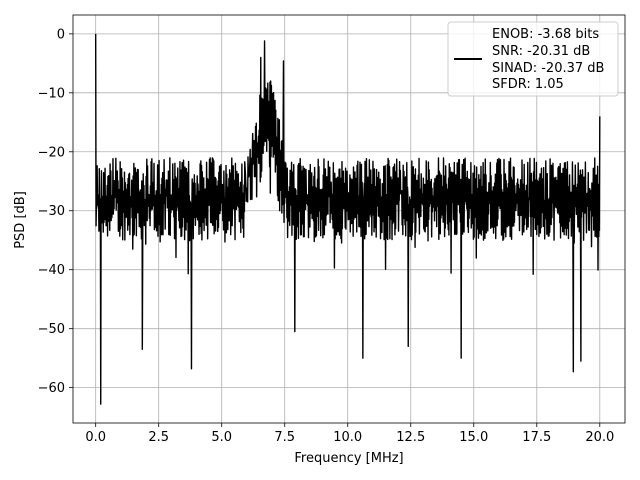  I want to click on legend-enob: ENOB: -3.68 bits, so click(545, 34).